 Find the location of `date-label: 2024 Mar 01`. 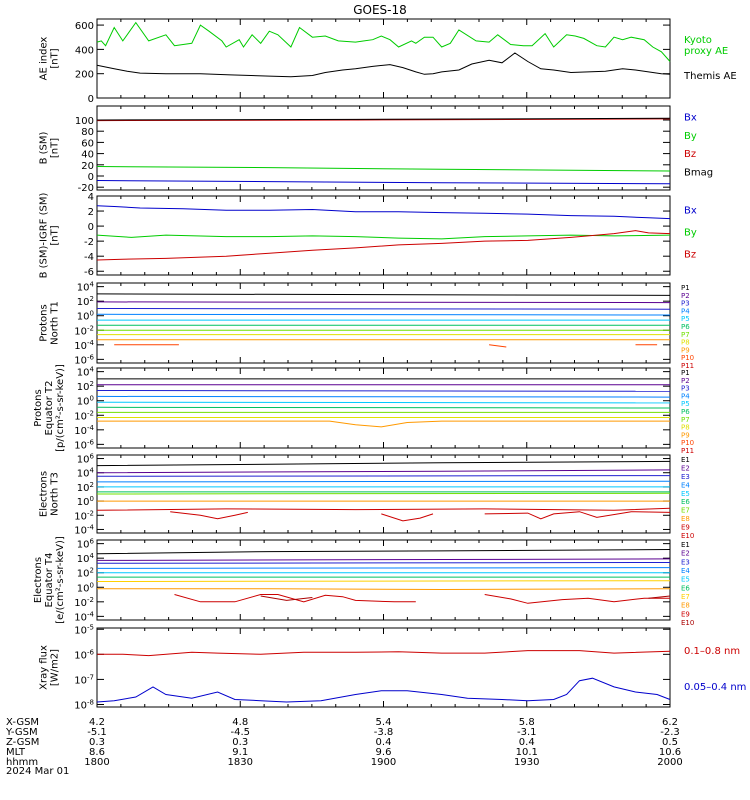

date-label: 2024 Mar 01 is located at coordinates (37, 771).